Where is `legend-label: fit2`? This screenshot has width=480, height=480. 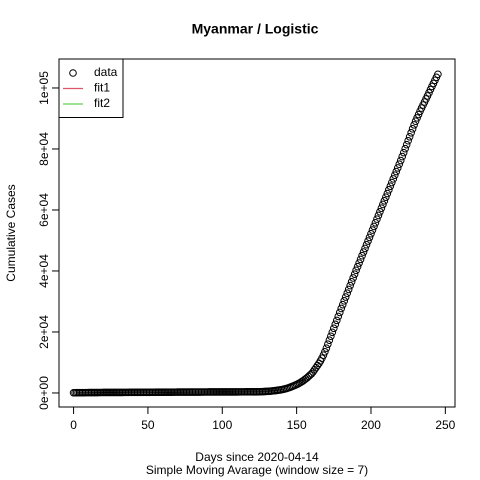
legend-label: fit2 is located at coordinates (102, 103).